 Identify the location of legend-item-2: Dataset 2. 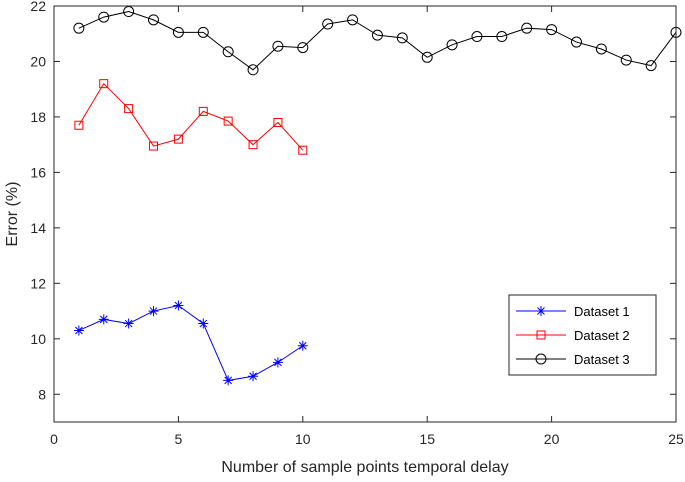
(573, 335).